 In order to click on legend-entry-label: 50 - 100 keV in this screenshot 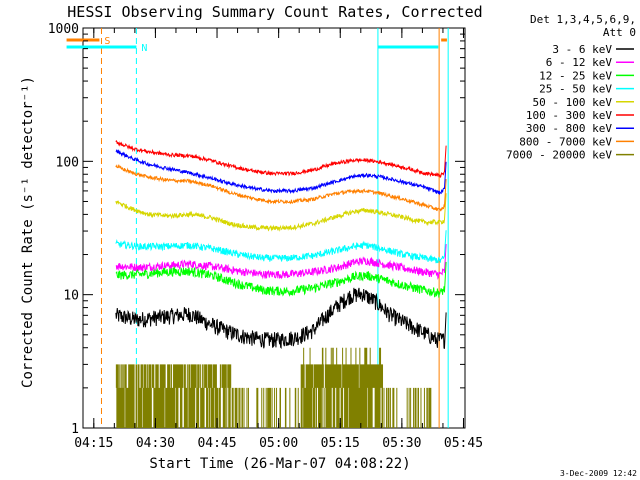, I will do `click(573, 102)`.